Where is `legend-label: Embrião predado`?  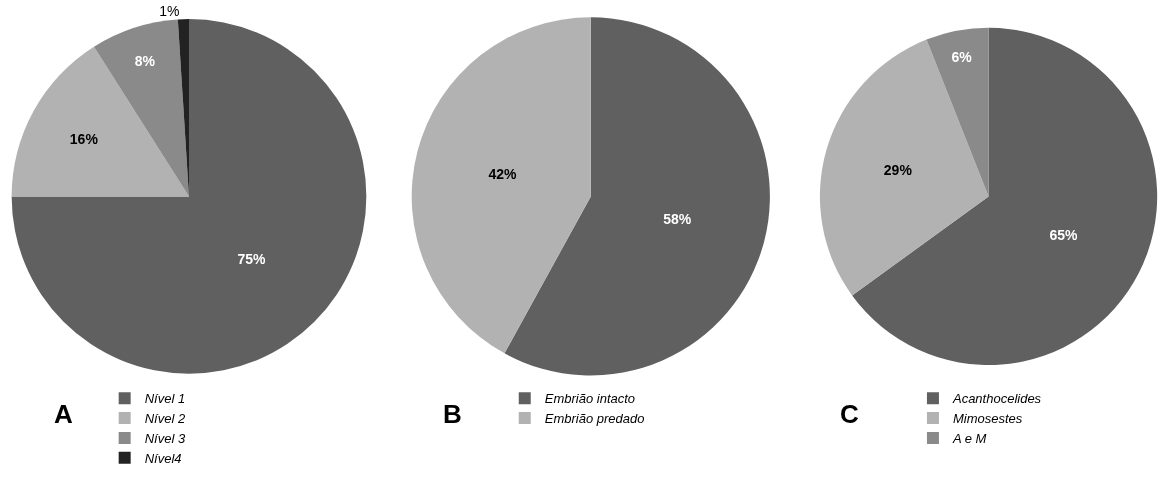 legend-label: Embrião predado is located at coordinates (594, 419).